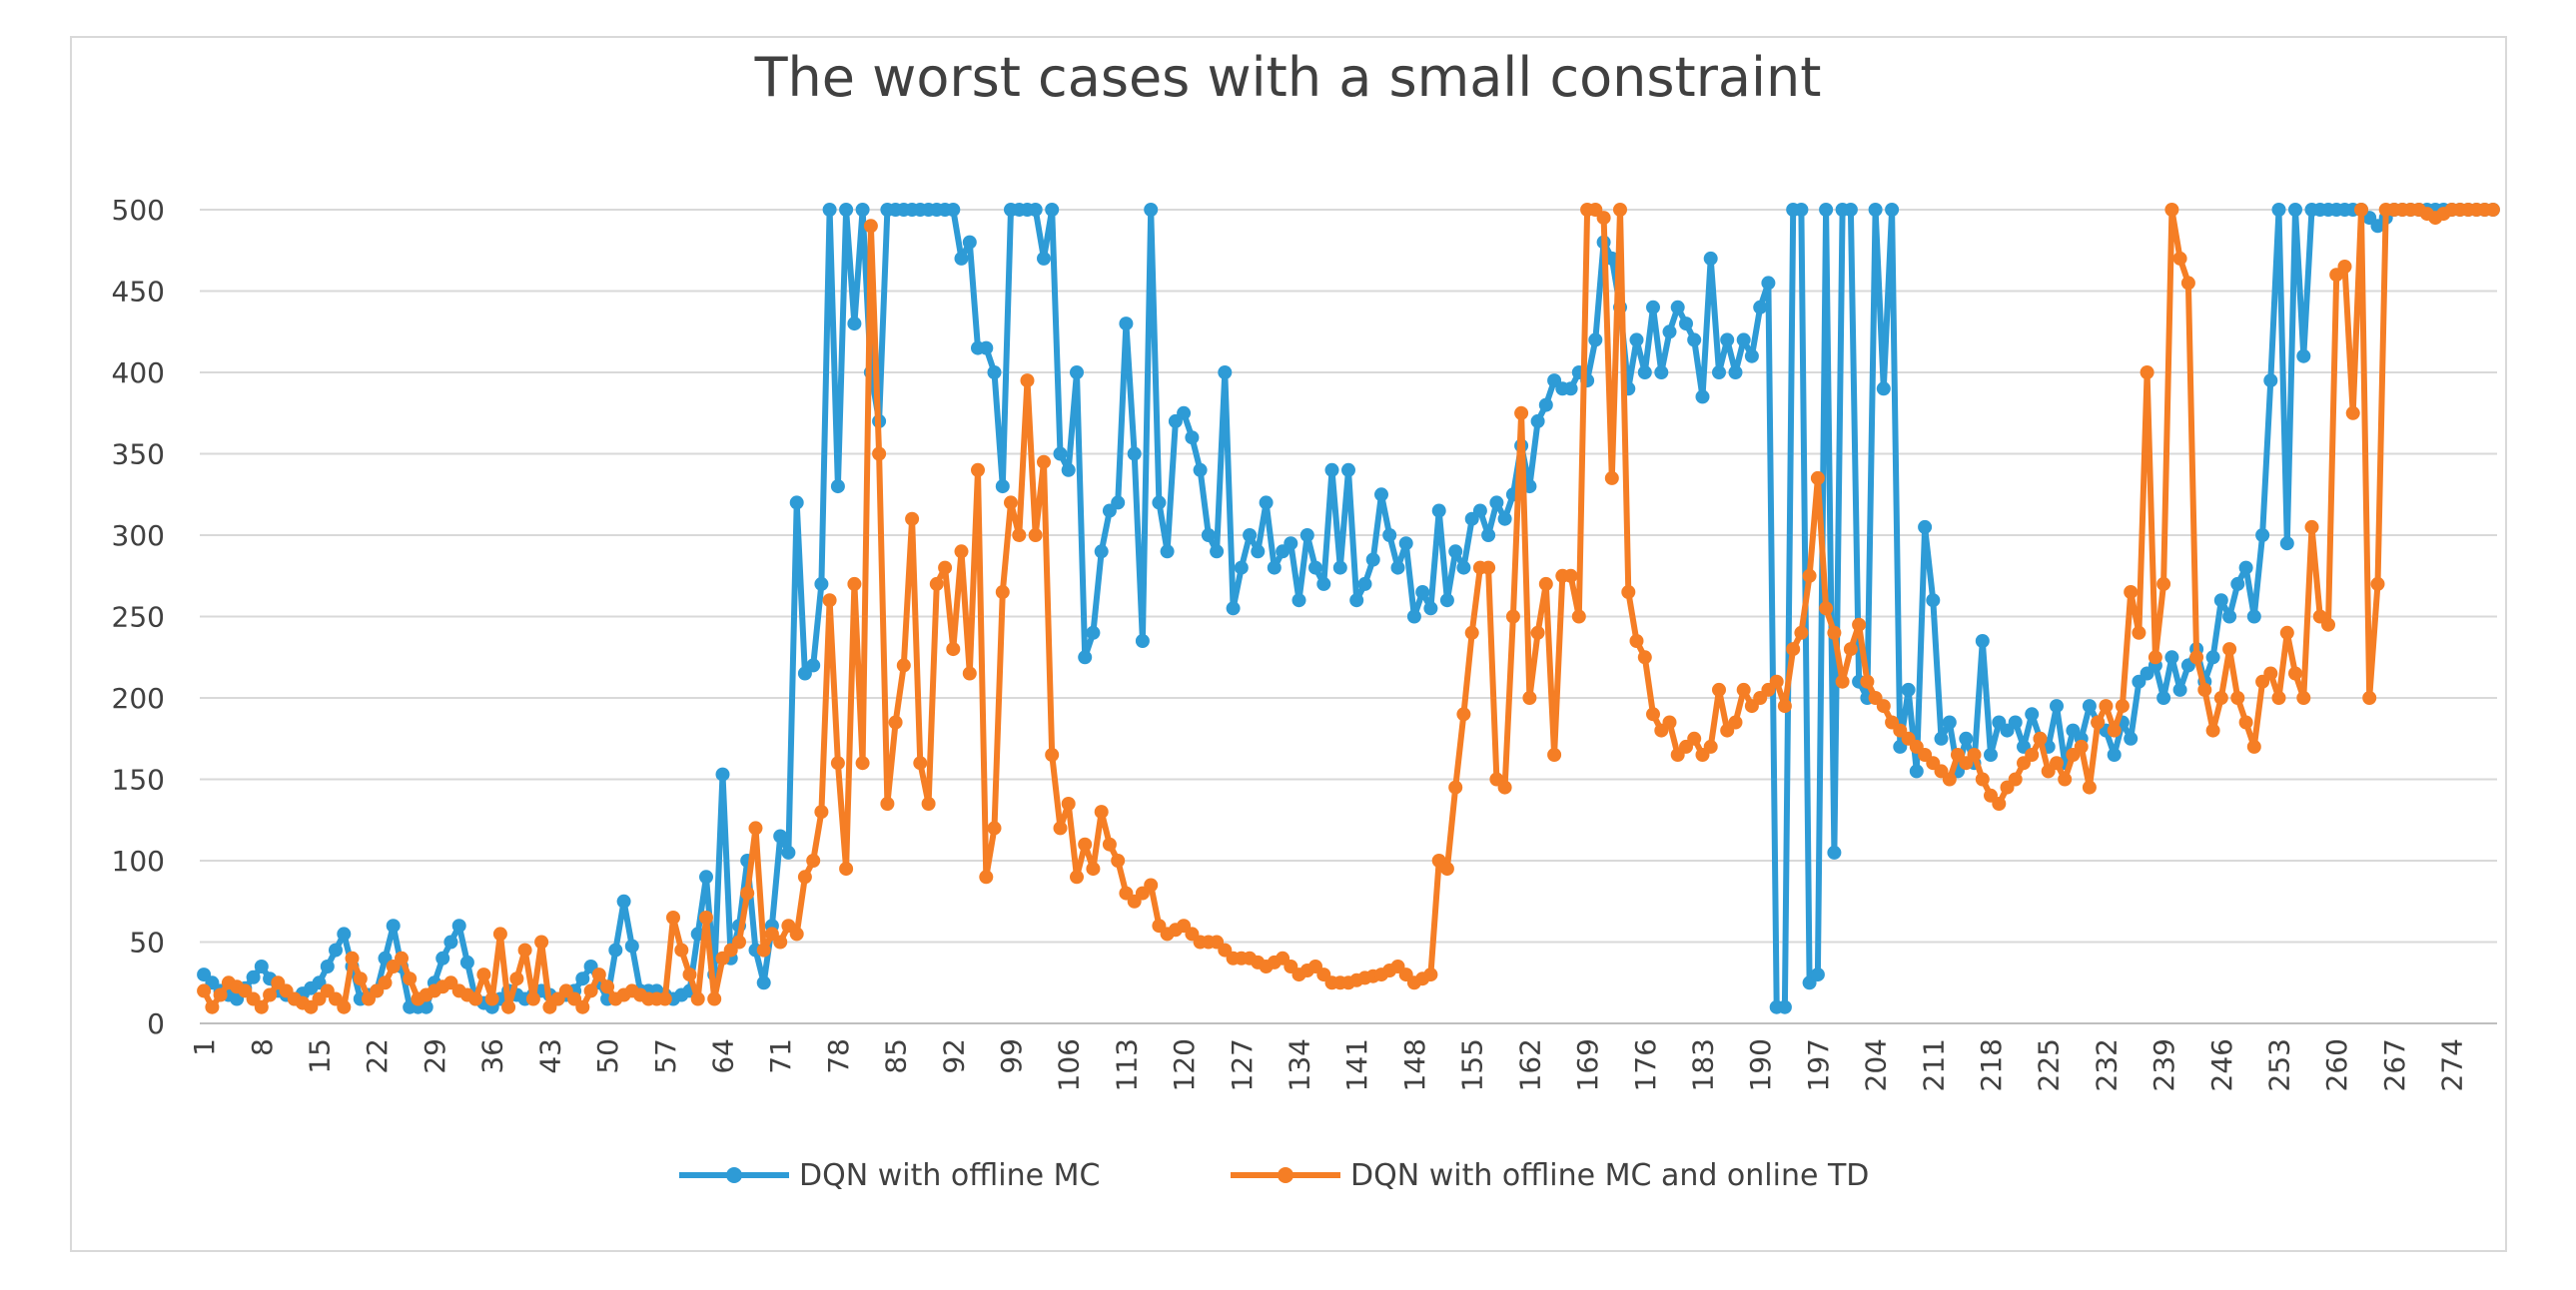 The width and height of the screenshot is (2576, 1290). Describe the element at coordinates (2280, 1064) in the screenshot. I see `x-tick-label: 253` at that location.